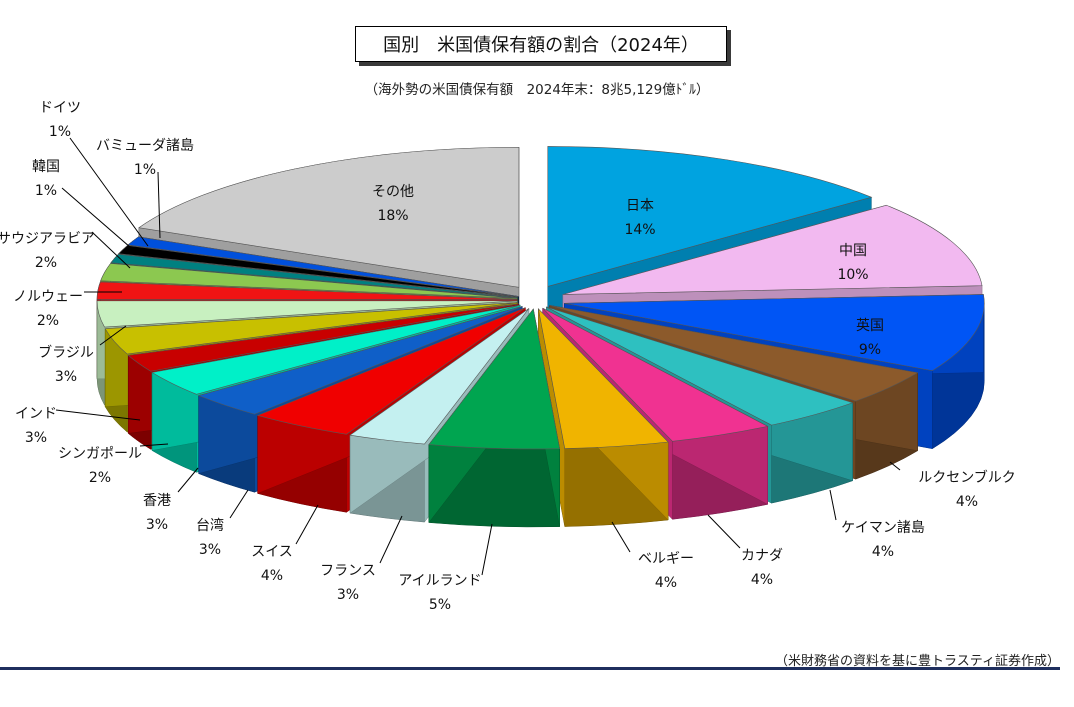 Image resolution: width=1074 pixels, height=707 pixels. I want to click on slice-label: ルクセンブルク, so click(967, 477).